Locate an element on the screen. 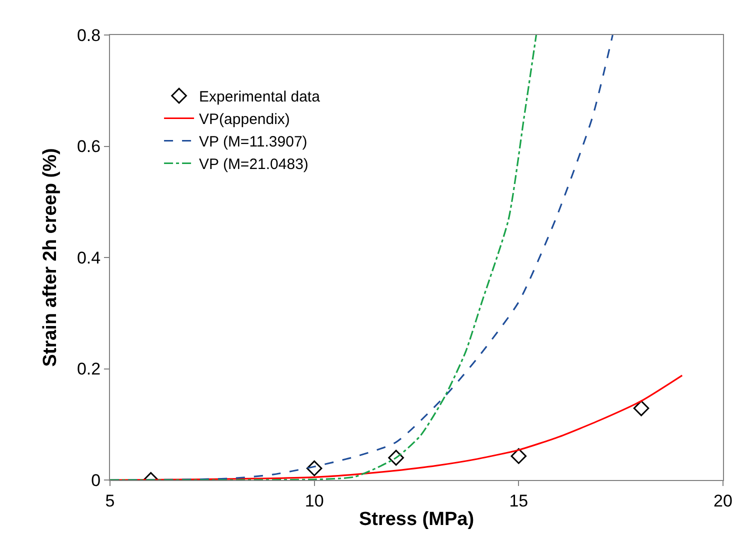  y-tick-label: 0.4 is located at coordinates (88, 258).